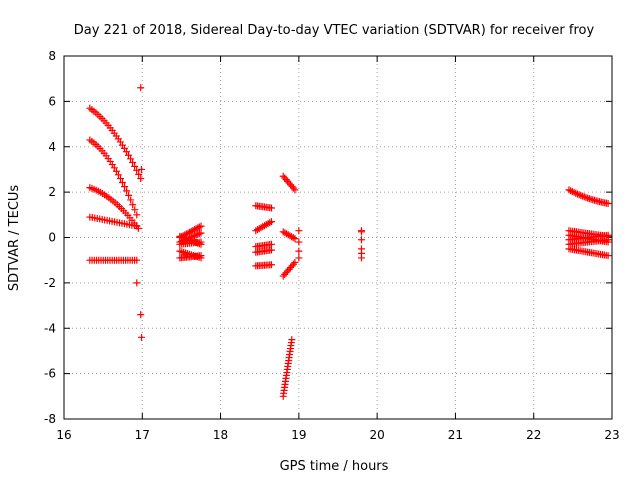 The image size is (640, 480). Describe the element at coordinates (50, 328) in the screenshot. I see `y-tick-label: -4` at that location.